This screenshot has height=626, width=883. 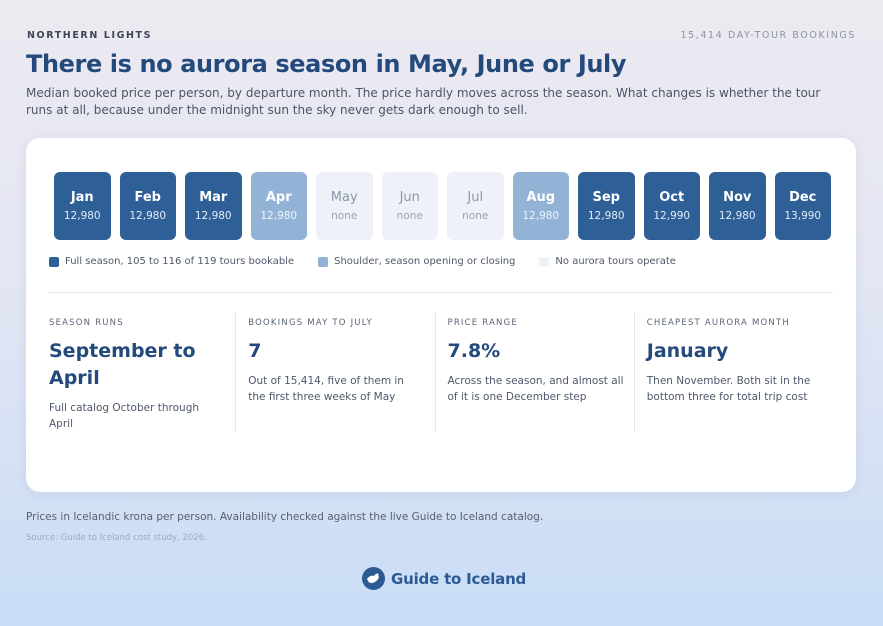 What do you see at coordinates (124, 416) in the screenshot?
I see `stat-note: Full catalog October through April` at bounding box center [124, 416].